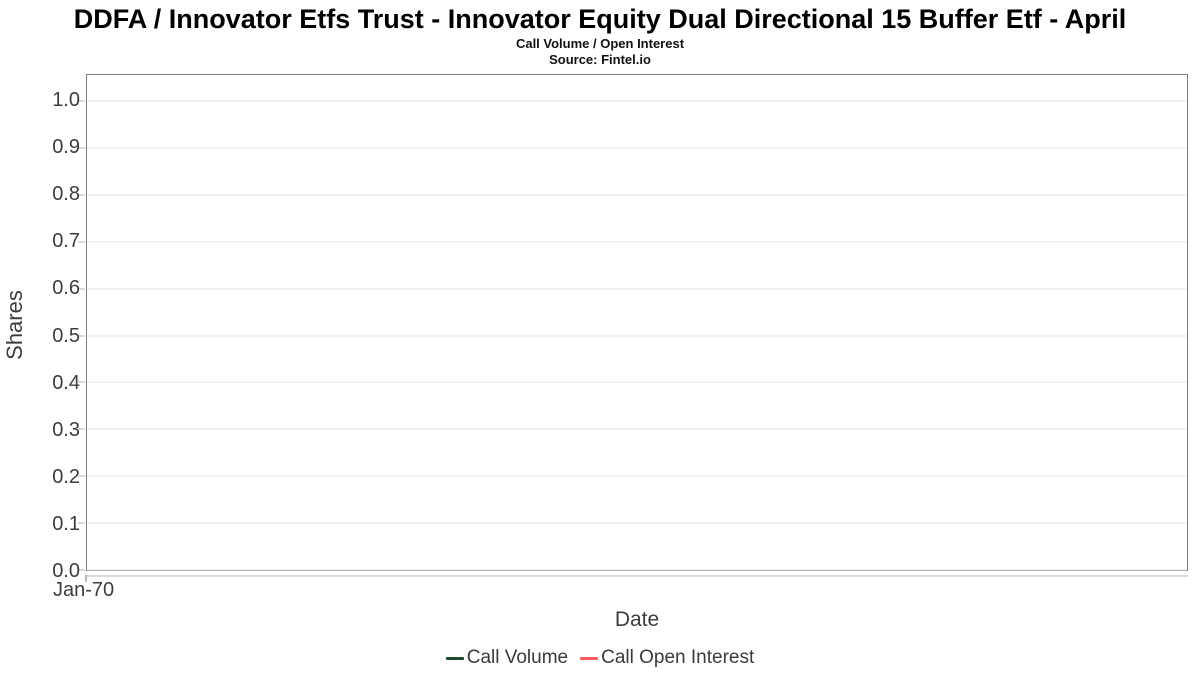  What do you see at coordinates (66, 241) in the screenshot?
I see `y-tick-label: 0.7` at bounding box center [66, 241].